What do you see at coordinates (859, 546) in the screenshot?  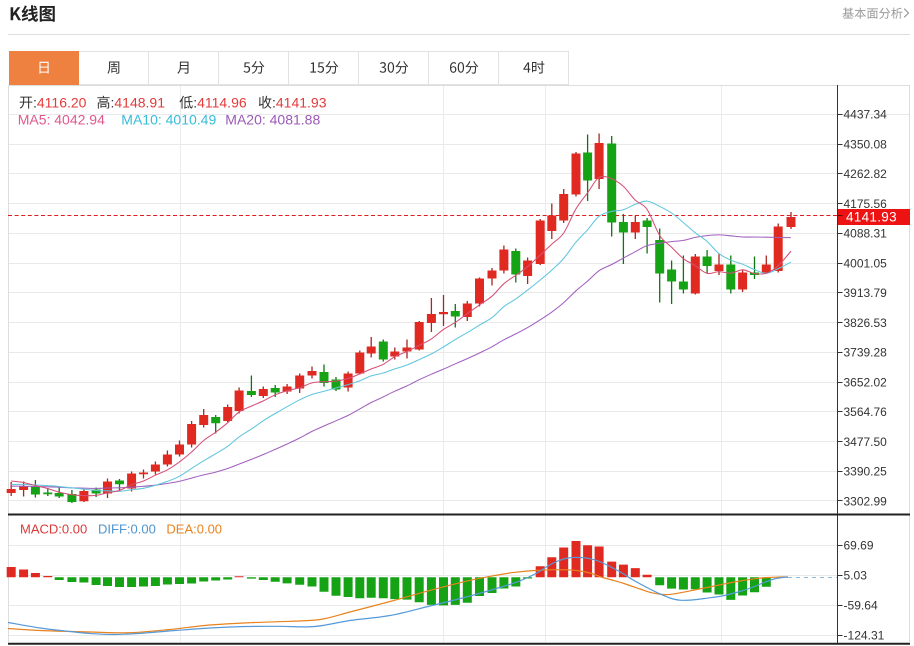 I see `svg-text: 69.69` at bounding box center [859, 546].